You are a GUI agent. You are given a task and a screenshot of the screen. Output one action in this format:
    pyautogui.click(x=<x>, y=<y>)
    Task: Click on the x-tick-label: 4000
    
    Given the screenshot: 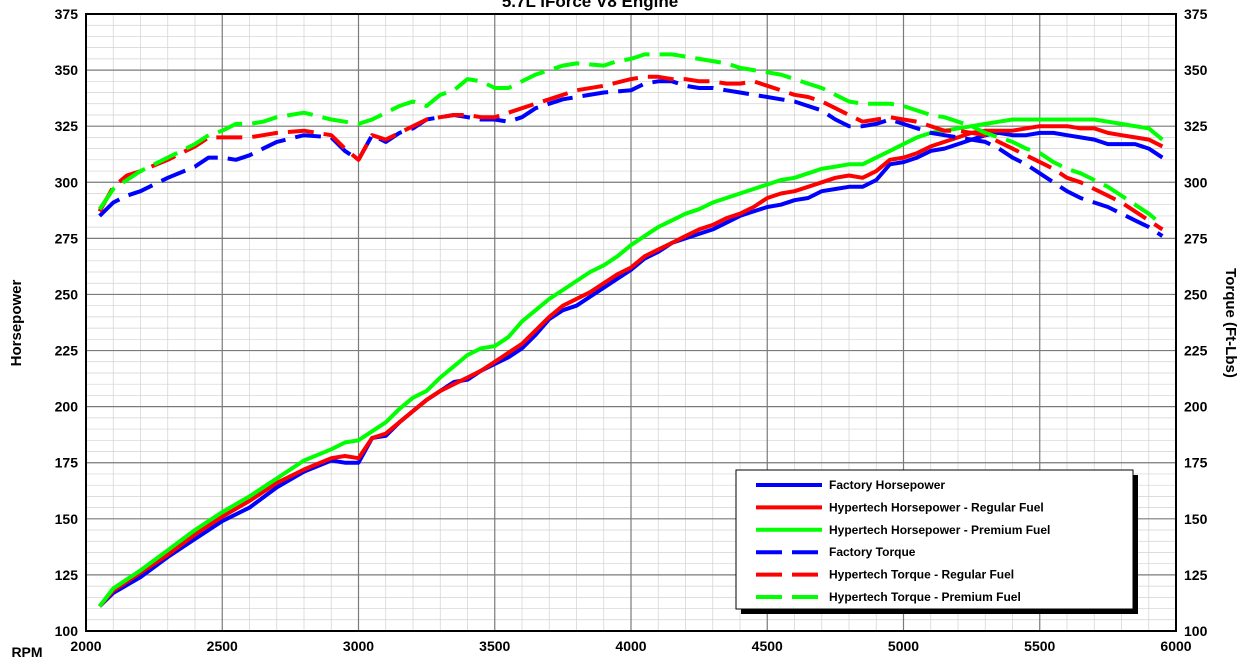 What is the action you would take?
    pyautogui.click(x=630, y=646)
    